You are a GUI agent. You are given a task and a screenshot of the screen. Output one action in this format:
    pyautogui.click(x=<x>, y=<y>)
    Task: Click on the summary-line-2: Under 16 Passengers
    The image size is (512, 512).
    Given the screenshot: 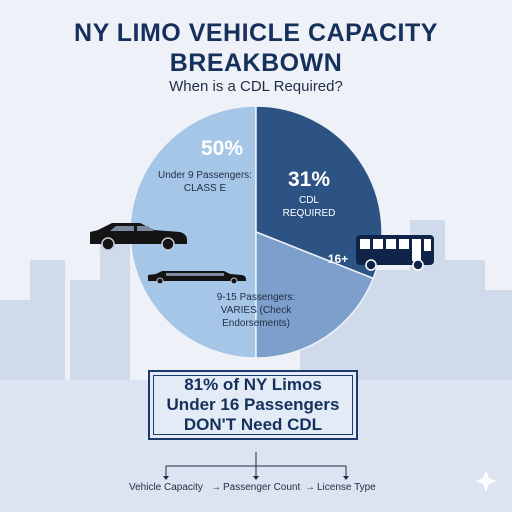 What is the action you would take?
    pyautogui.click(x=253, y=404)
    